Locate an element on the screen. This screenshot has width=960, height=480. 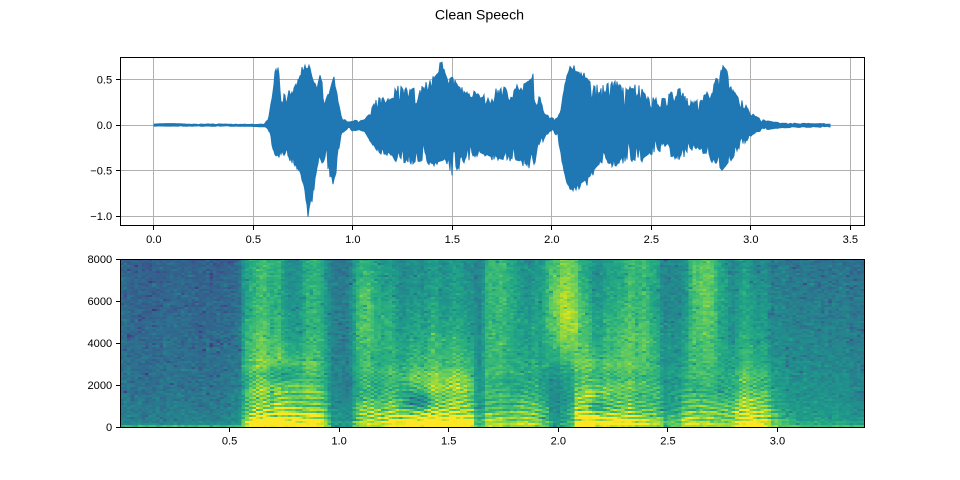
svg-text: −0.5 is located at coordinates (101, 172).